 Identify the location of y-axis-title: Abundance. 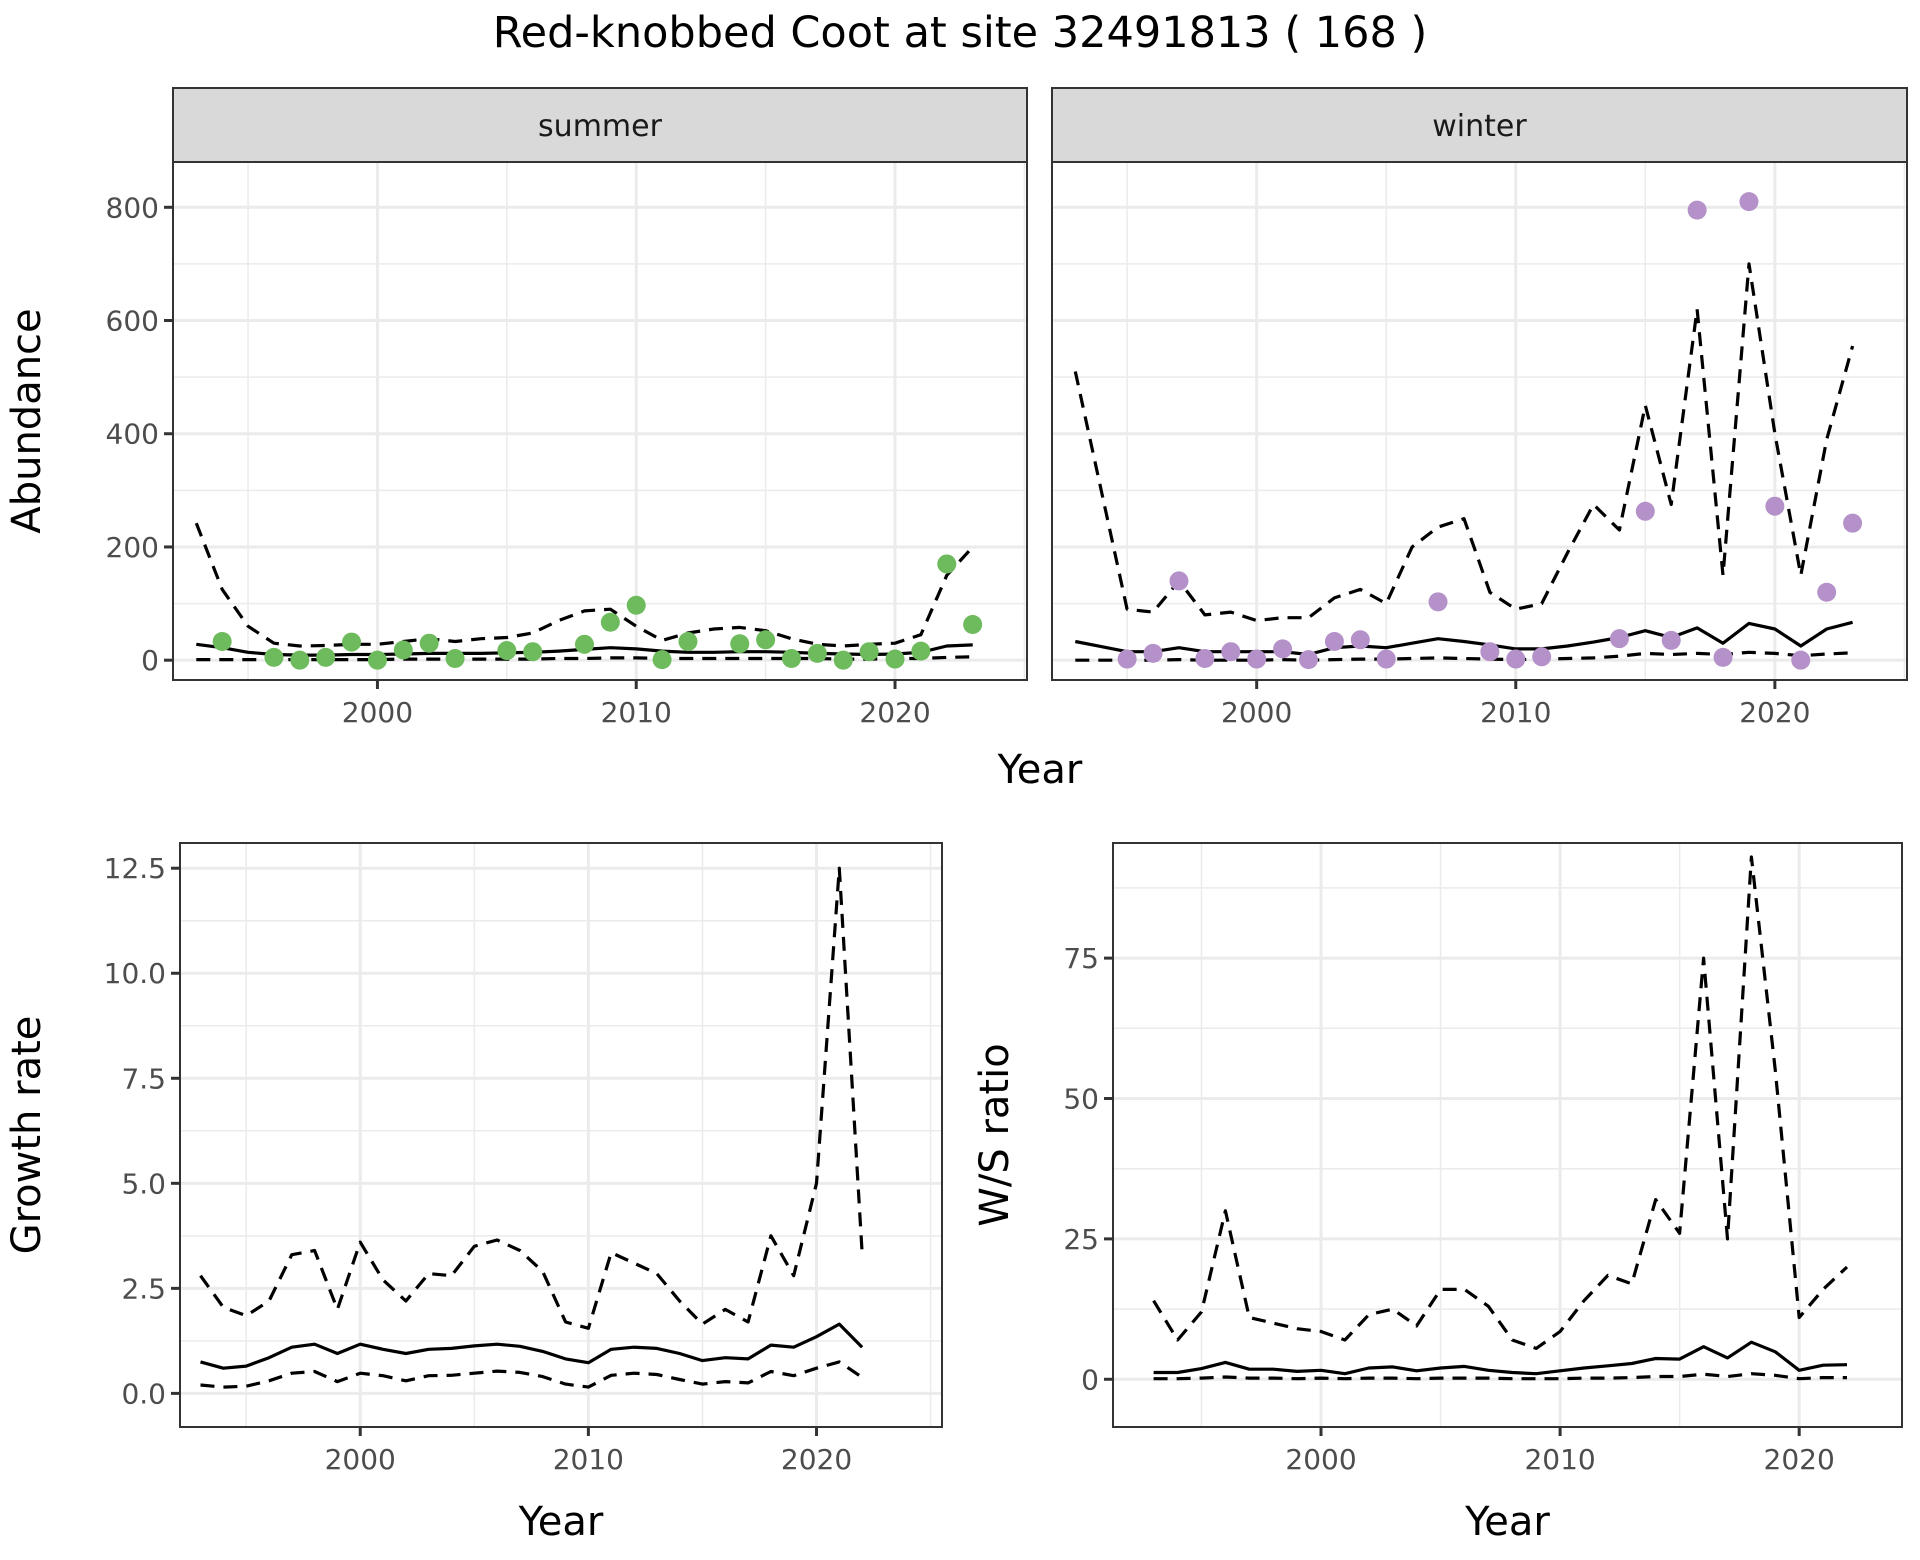
(27, 420).